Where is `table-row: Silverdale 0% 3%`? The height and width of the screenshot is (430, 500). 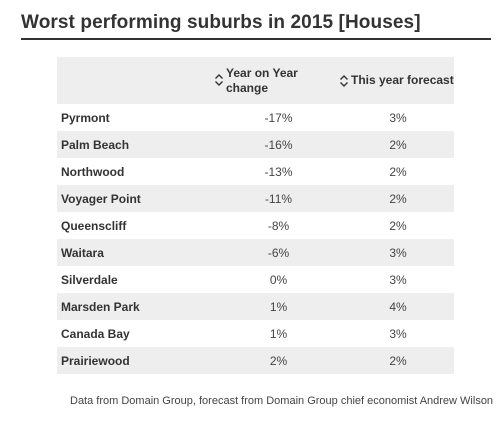 table-row: Silverdale 0% 3% is located at coordinates (255, 279).